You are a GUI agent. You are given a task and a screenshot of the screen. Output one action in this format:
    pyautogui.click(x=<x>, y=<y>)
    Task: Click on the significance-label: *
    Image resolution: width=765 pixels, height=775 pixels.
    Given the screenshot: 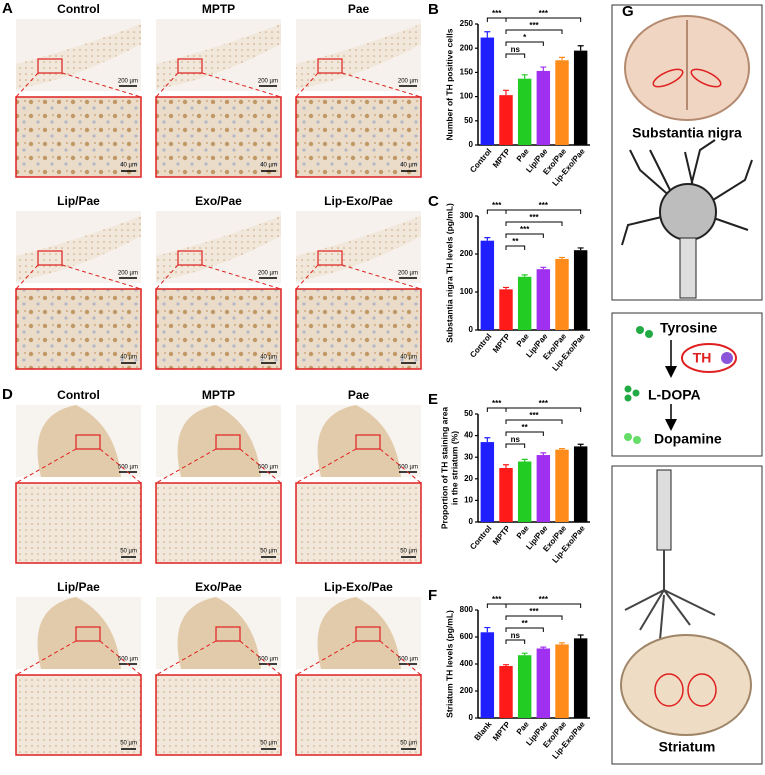 What is the action you would take?
    pyautogui.click(x=525, y=37)
    